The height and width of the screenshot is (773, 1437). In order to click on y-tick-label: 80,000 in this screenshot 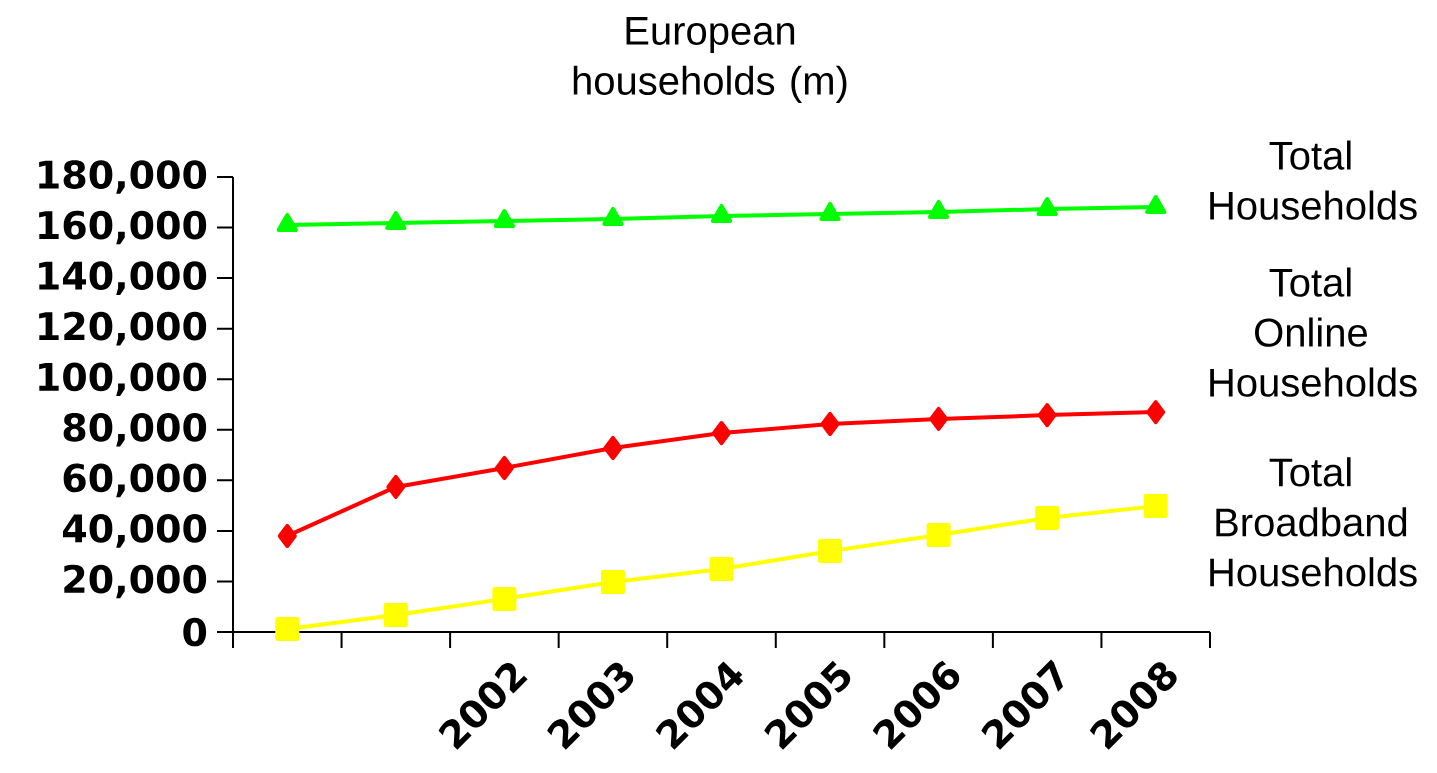, I will do `click(135, 429)`.